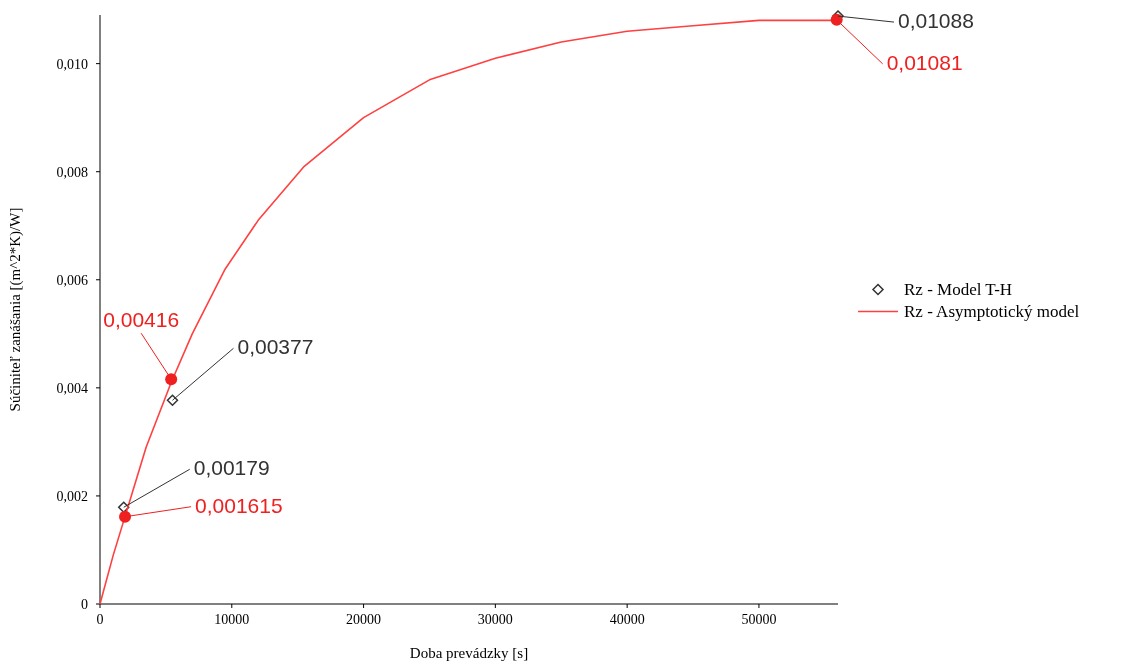 This screenshot has width=1136, height=664. Describe the element at coordinates (84, 604) in the screenshot. I see `y-tick-label: 0` at that location.